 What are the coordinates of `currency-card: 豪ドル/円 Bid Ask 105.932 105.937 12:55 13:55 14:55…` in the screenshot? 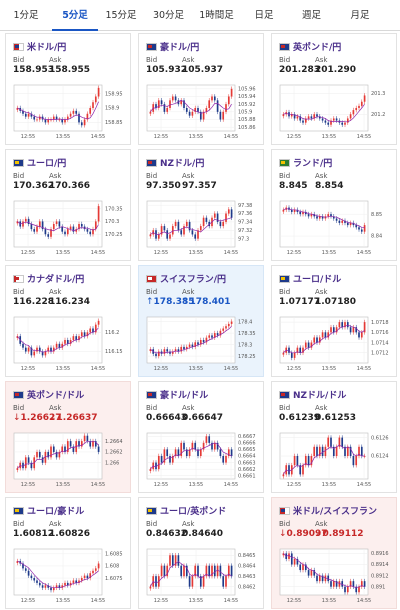 It's located at (201, 89).